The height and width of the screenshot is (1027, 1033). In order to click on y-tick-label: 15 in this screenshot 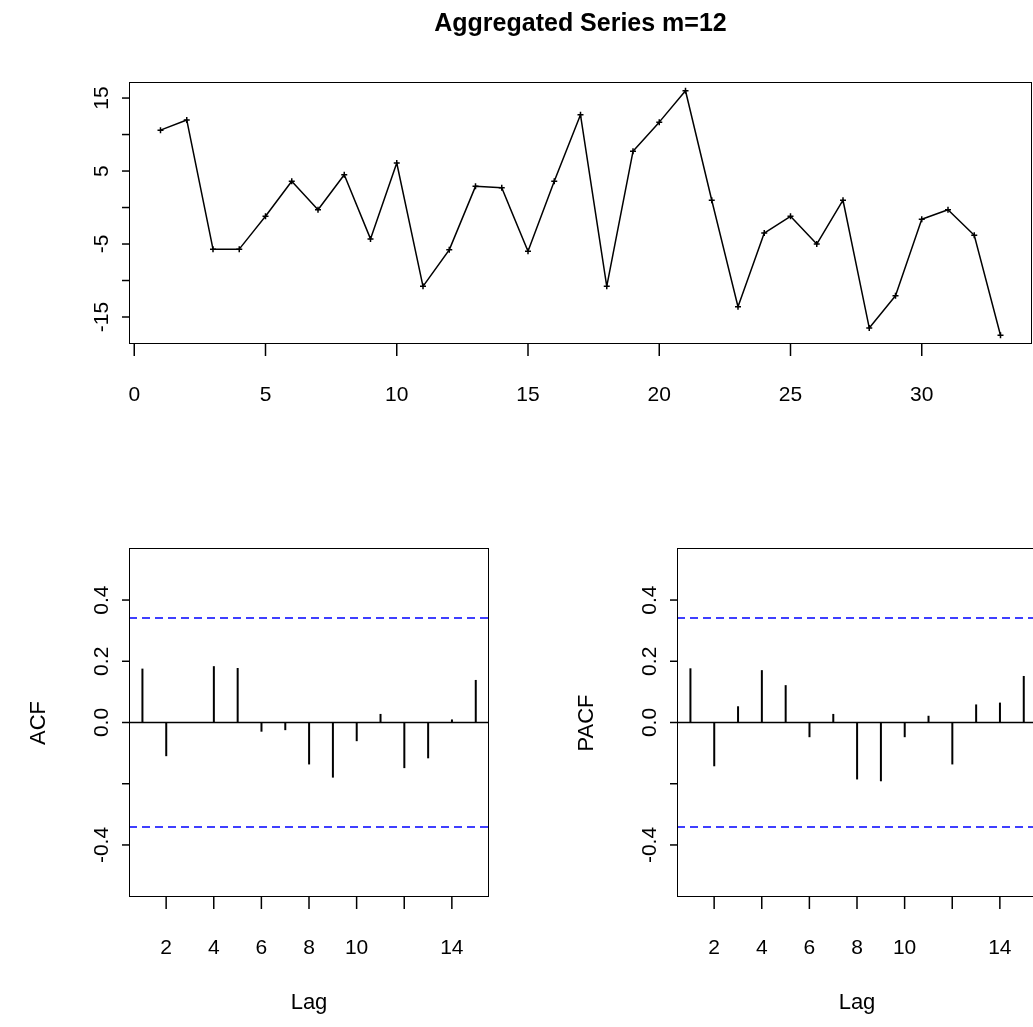, I will do `click(100, 98)`.